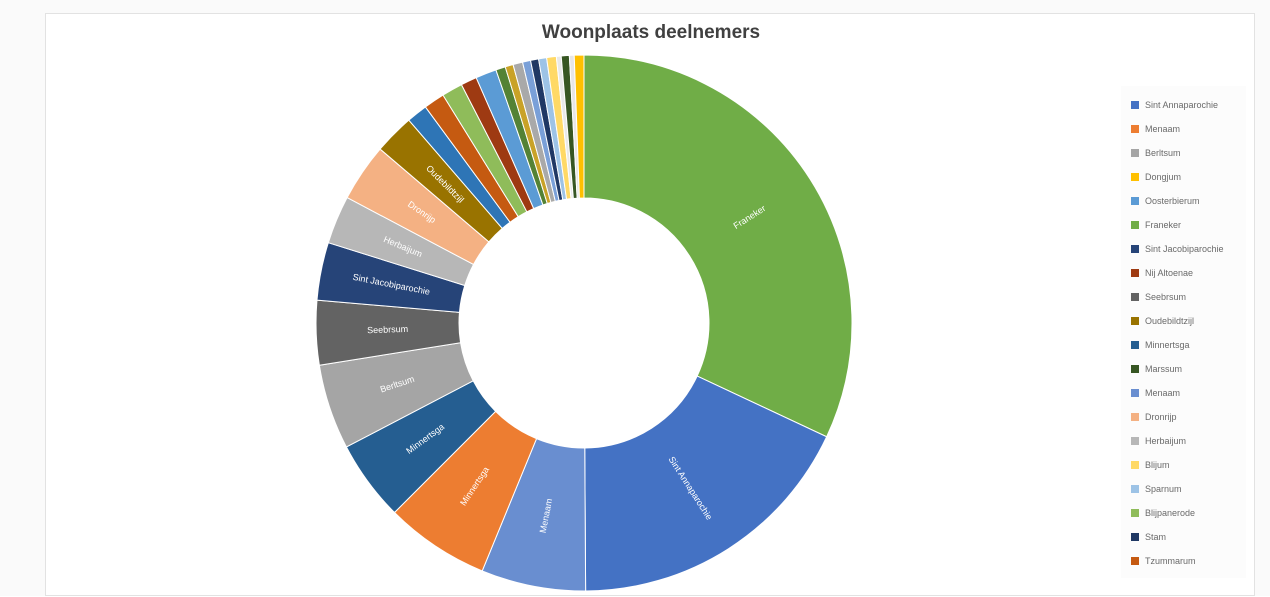 The width and height of the screenshot is (1270, 597). I want to click on legend-label: Oosterbierum, so click(1172, 201).